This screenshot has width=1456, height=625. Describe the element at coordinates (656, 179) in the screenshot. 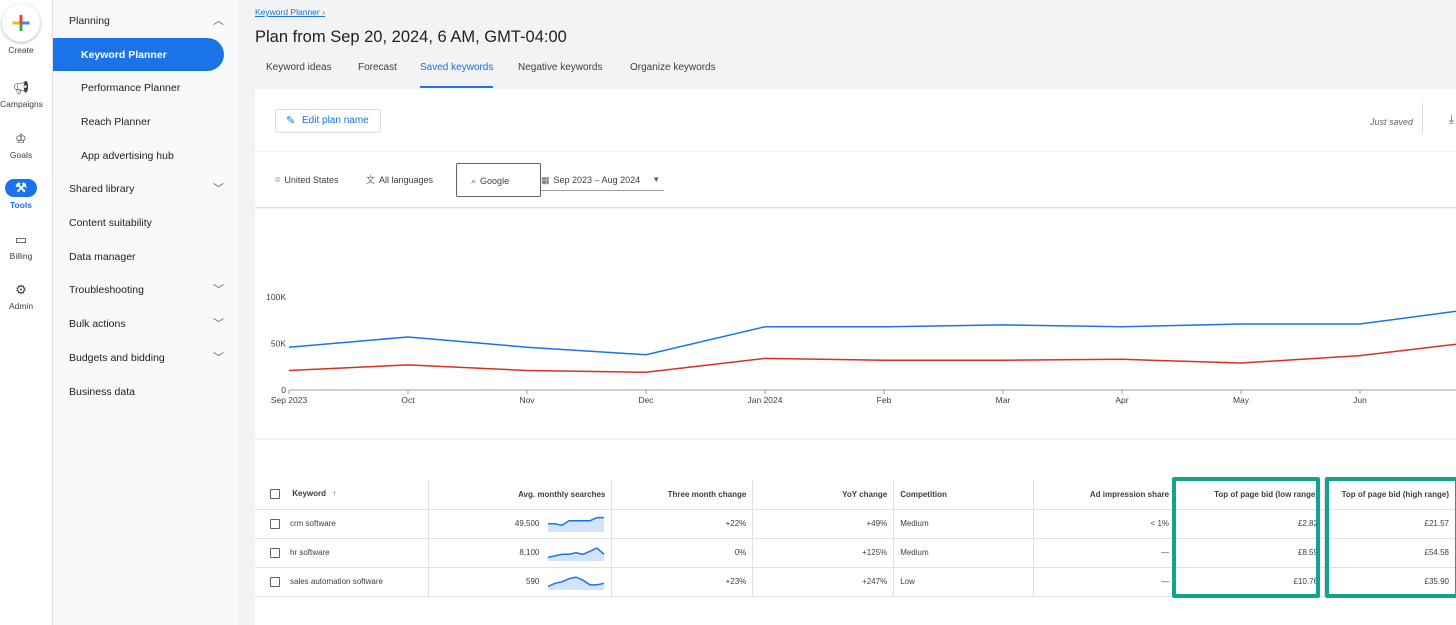

I see `dropdown-arrow-icon: ▼` at that location.